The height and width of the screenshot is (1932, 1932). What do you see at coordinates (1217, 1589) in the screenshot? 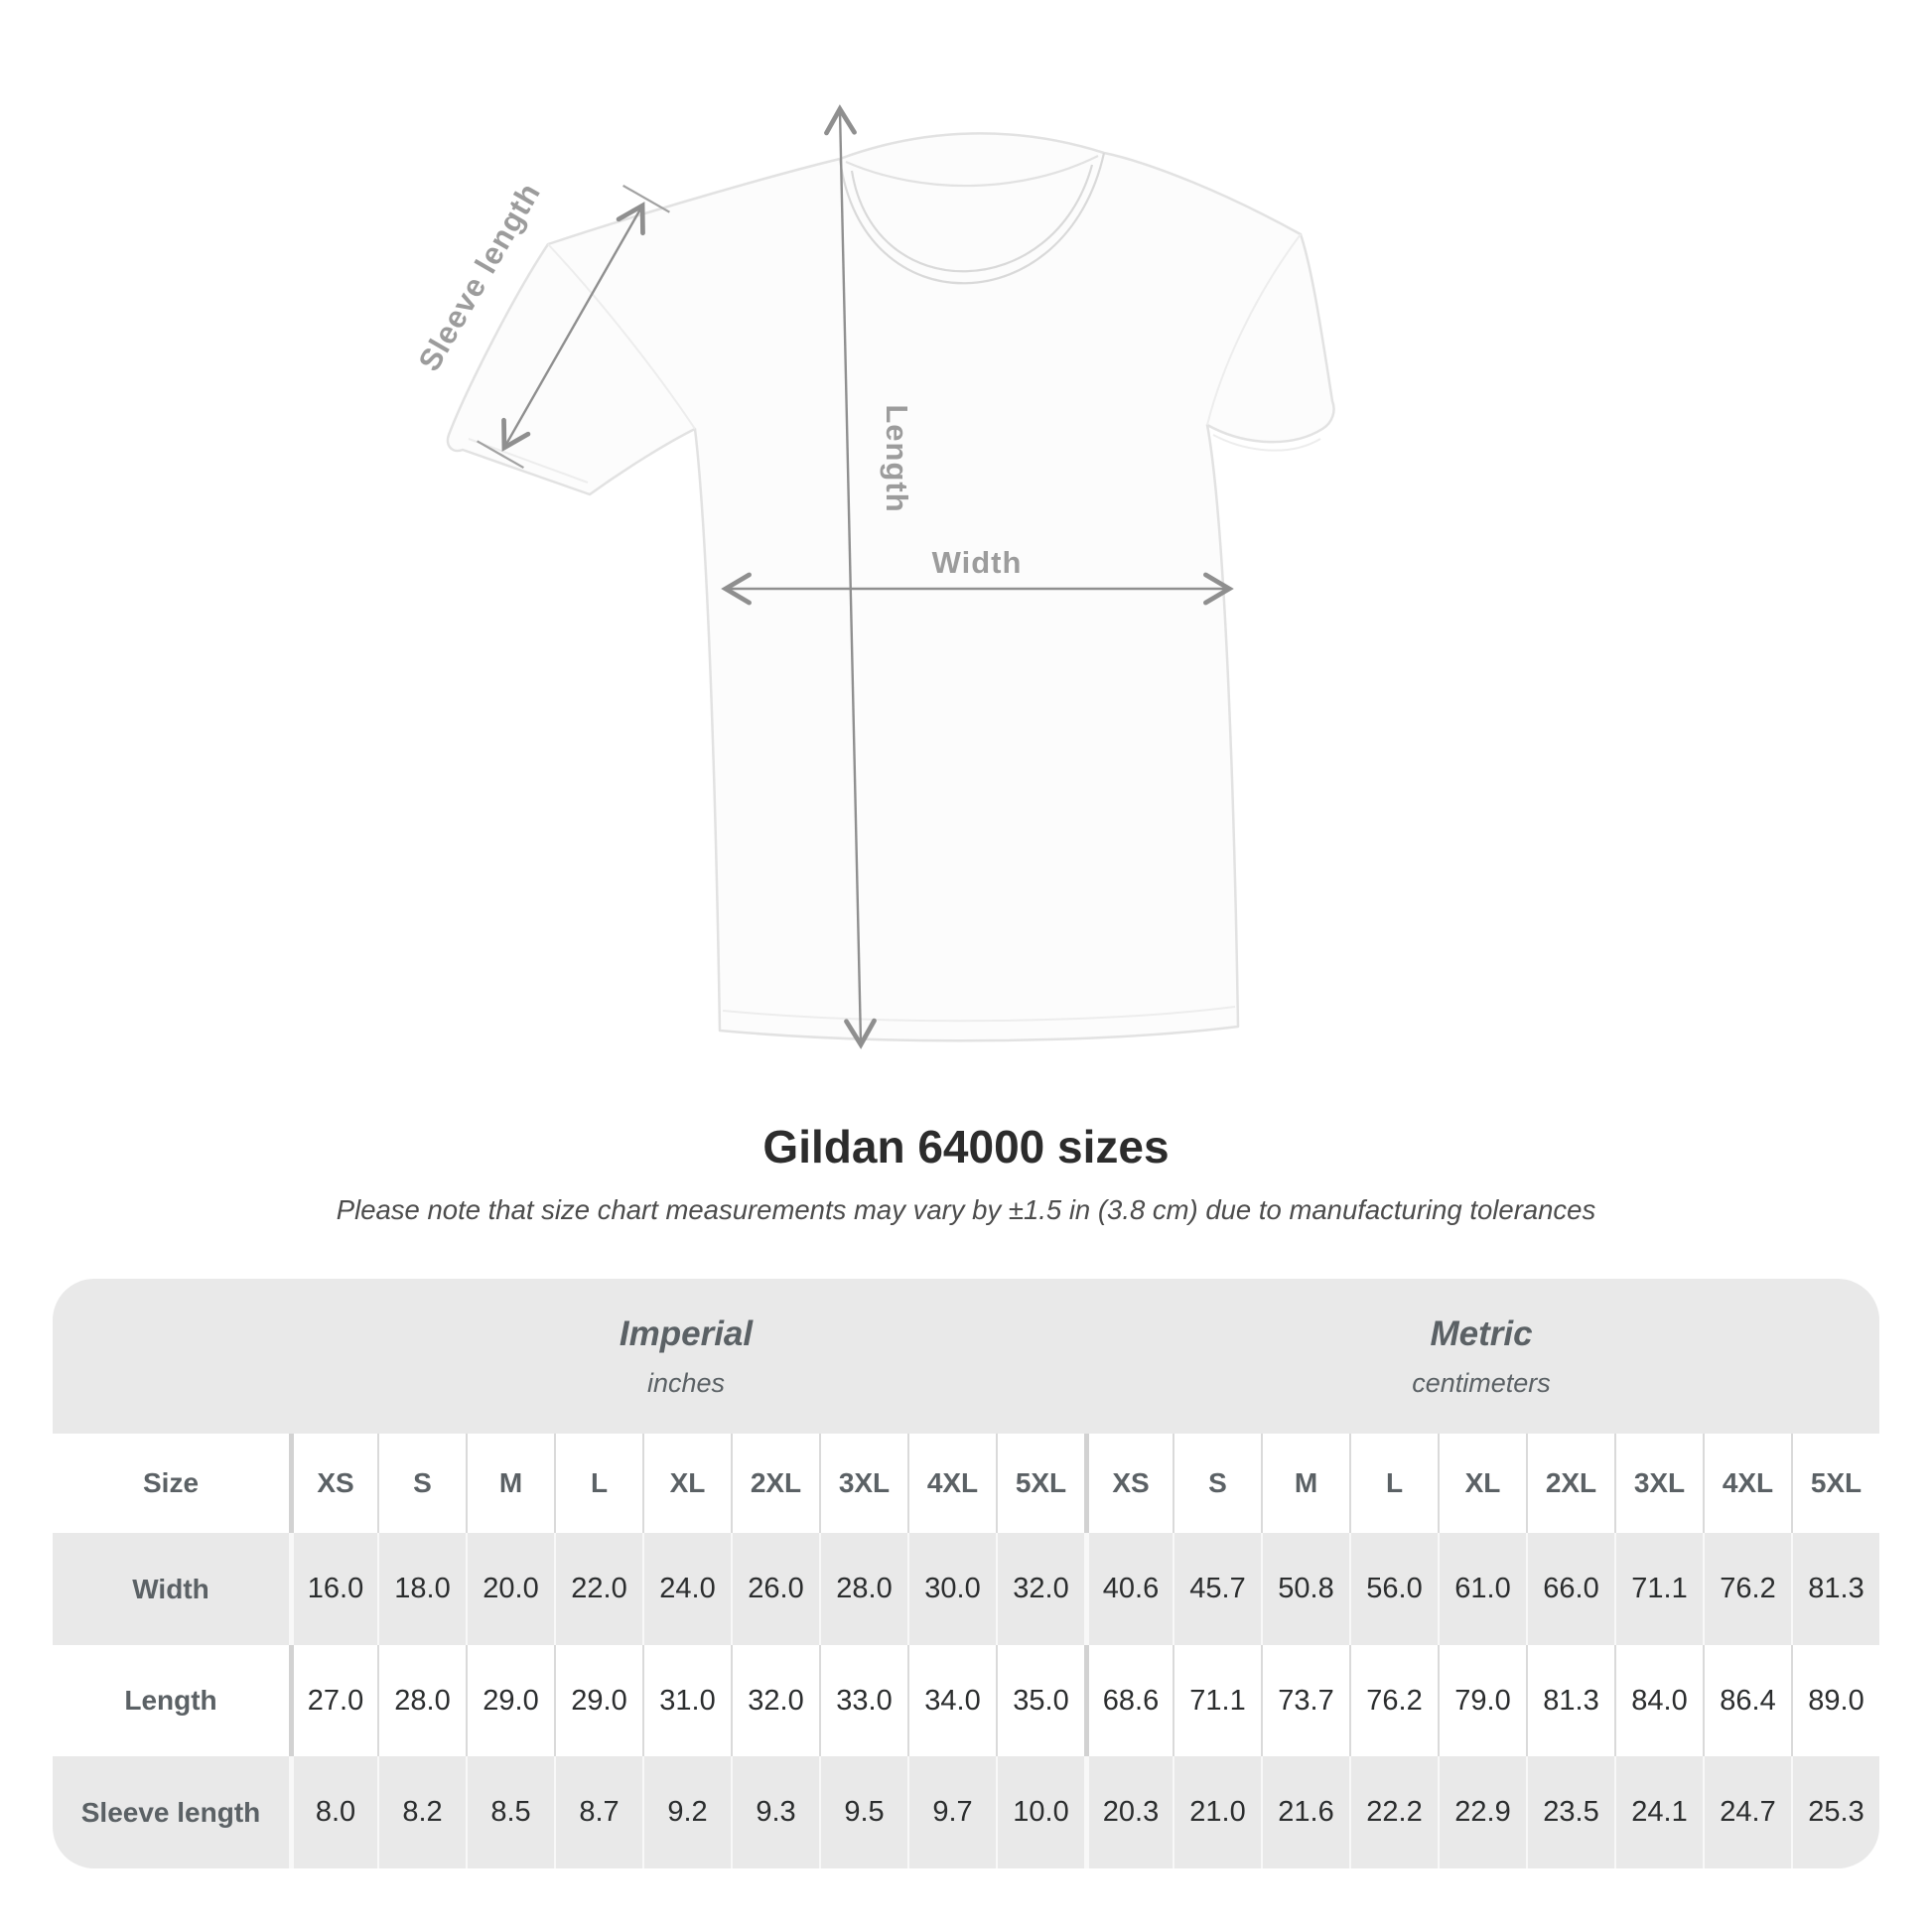
I see `value-cell: 45.7` at bounding box center [1217, 1589].